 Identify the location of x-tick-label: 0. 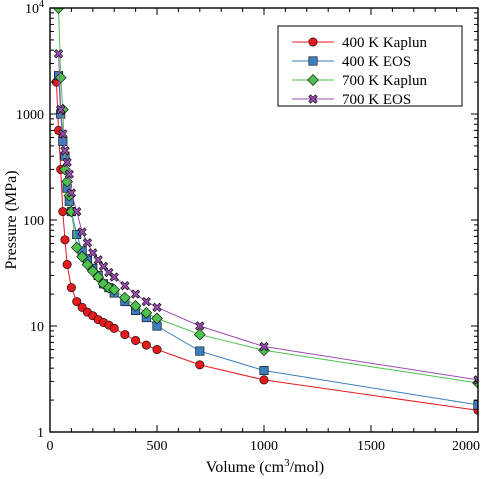
(50, 446).